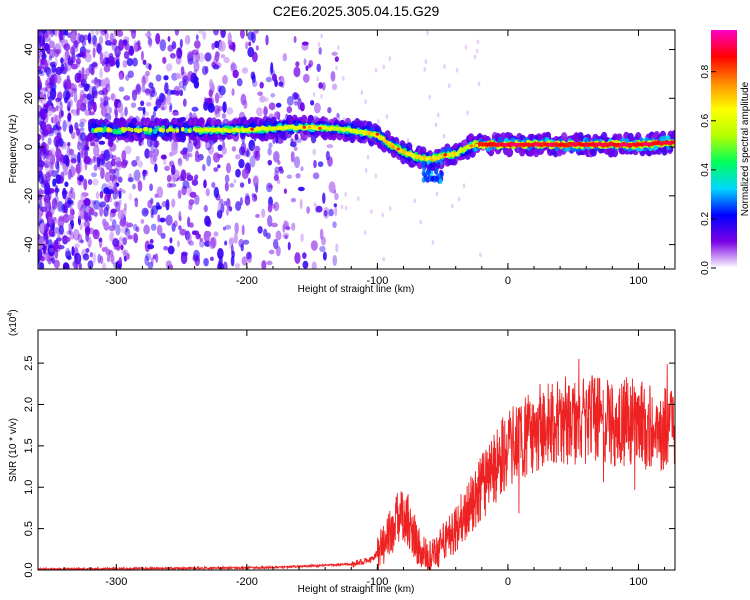 Image resolution: width=750 pixels, height=600 pixels. I want to click on spectrogram-x-tick-label: 0, so click(508, 281).